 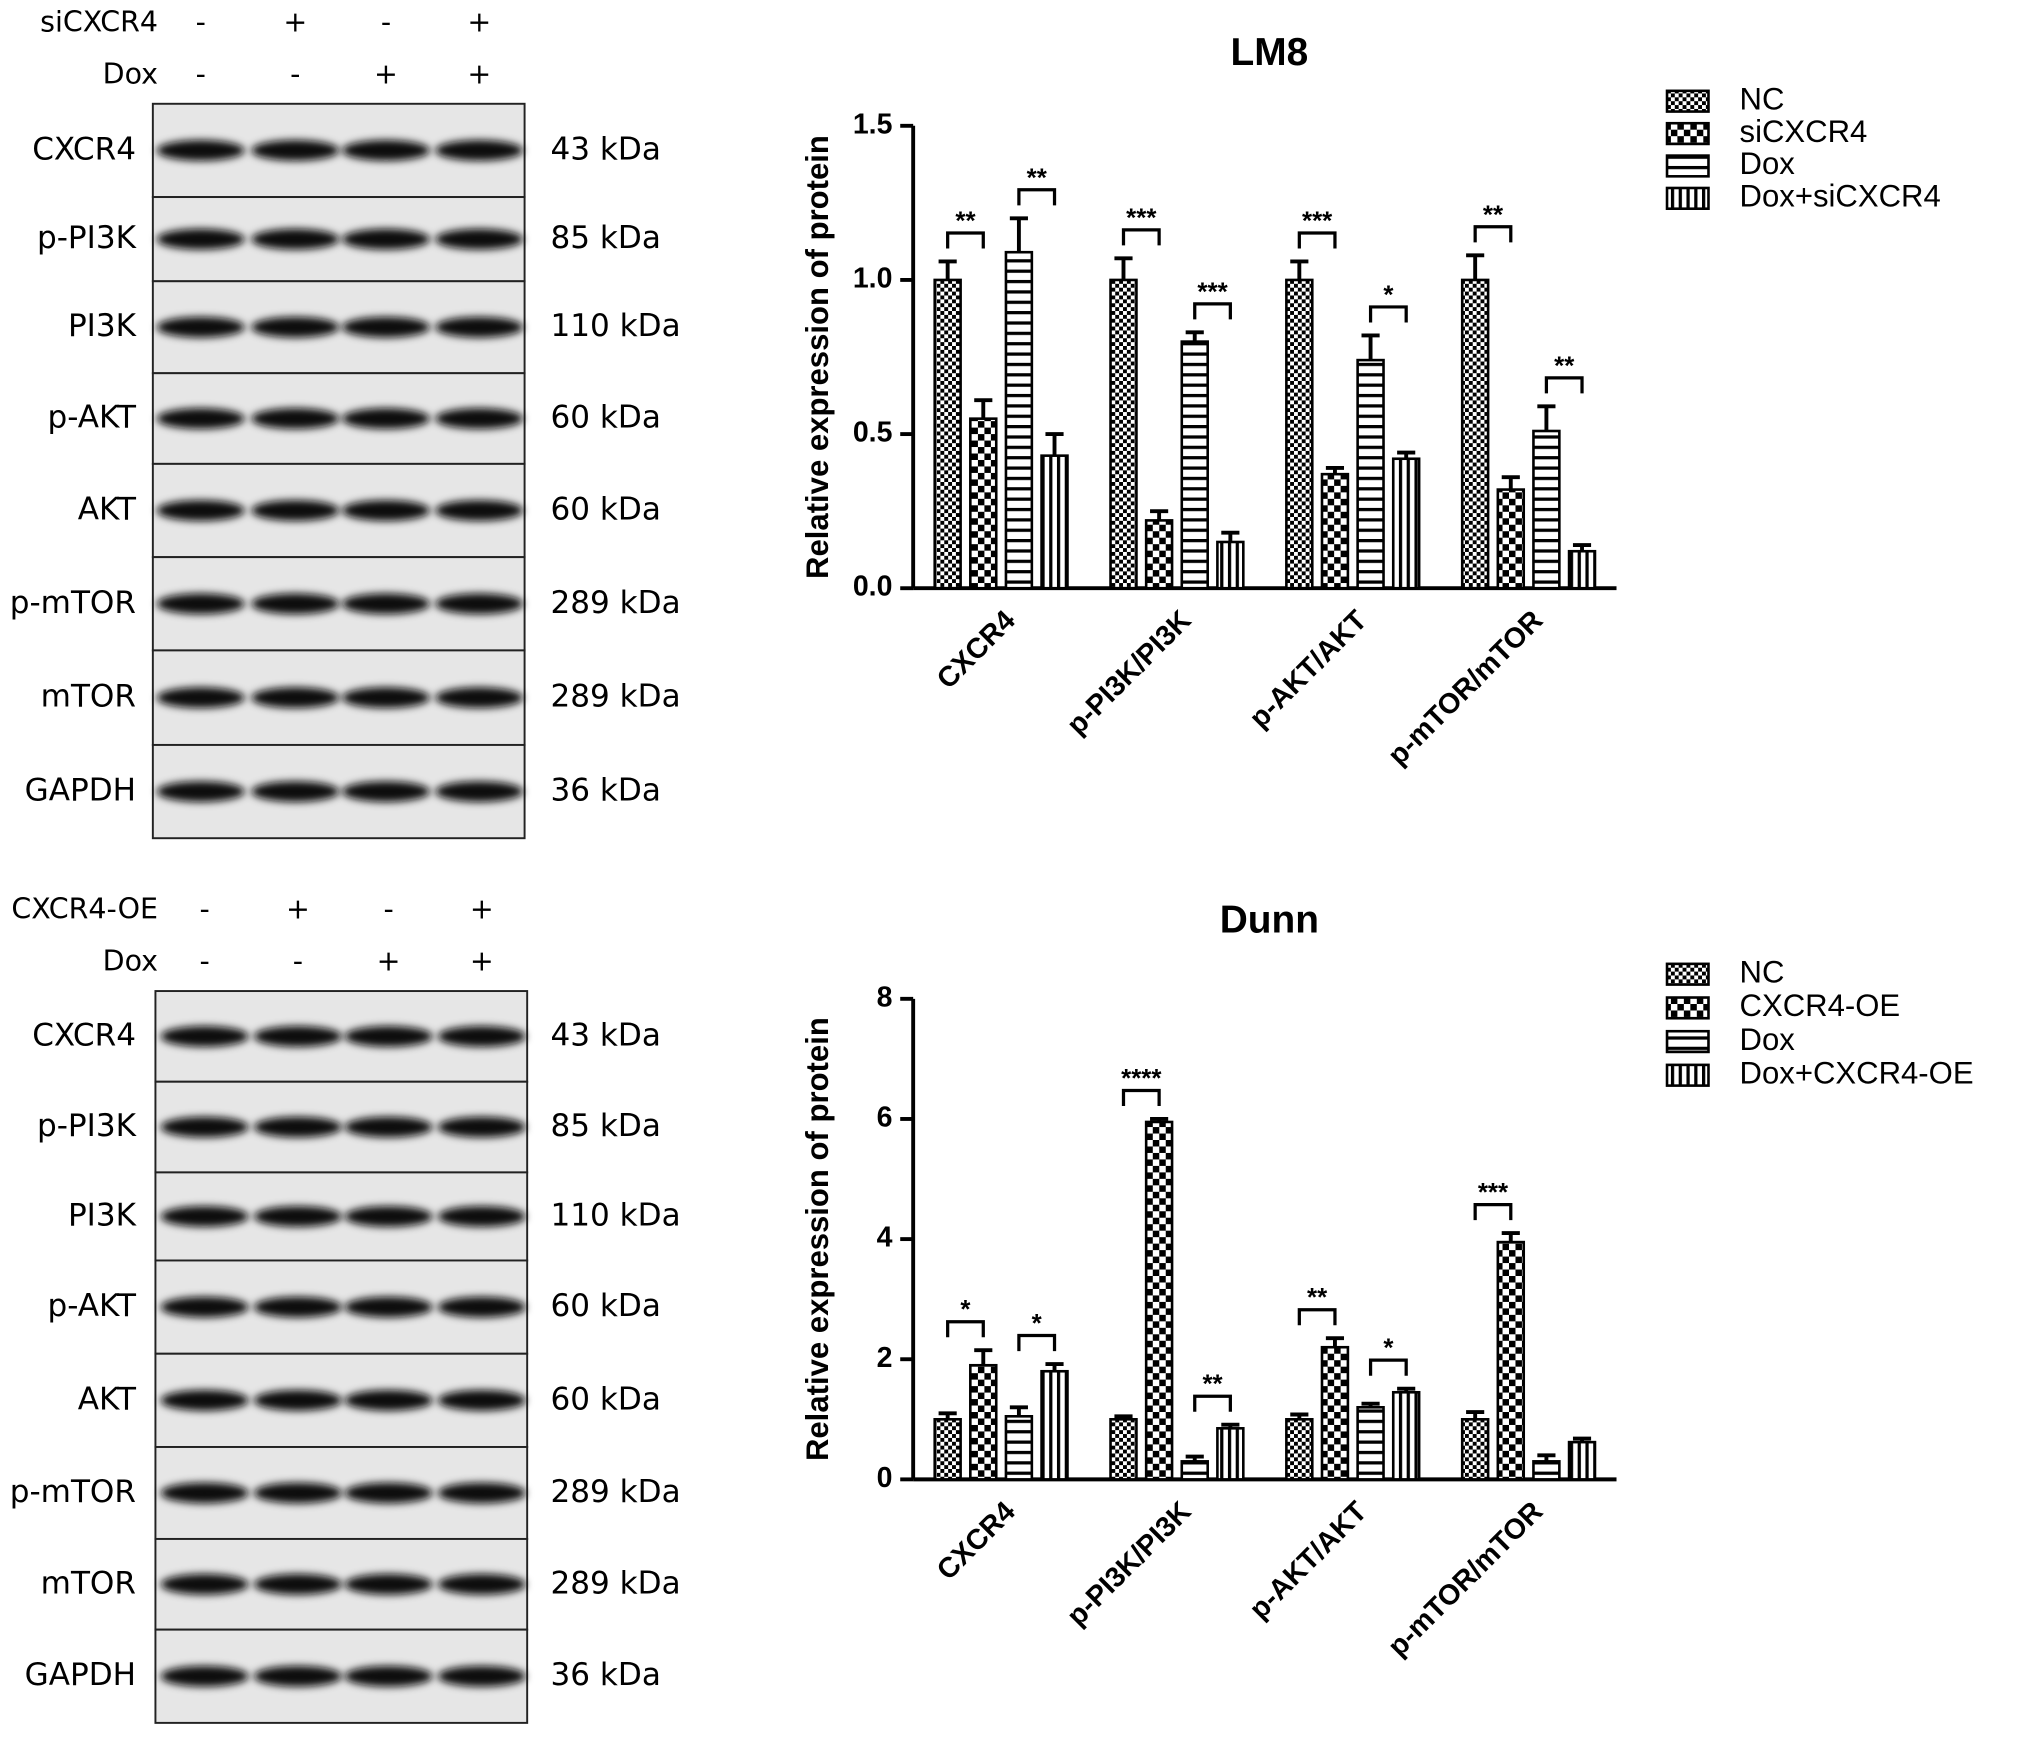 What do you see at coordinates (1493, 215) in the screenshot?
I see `significance-label: **` at bounding box center [1493, 215].